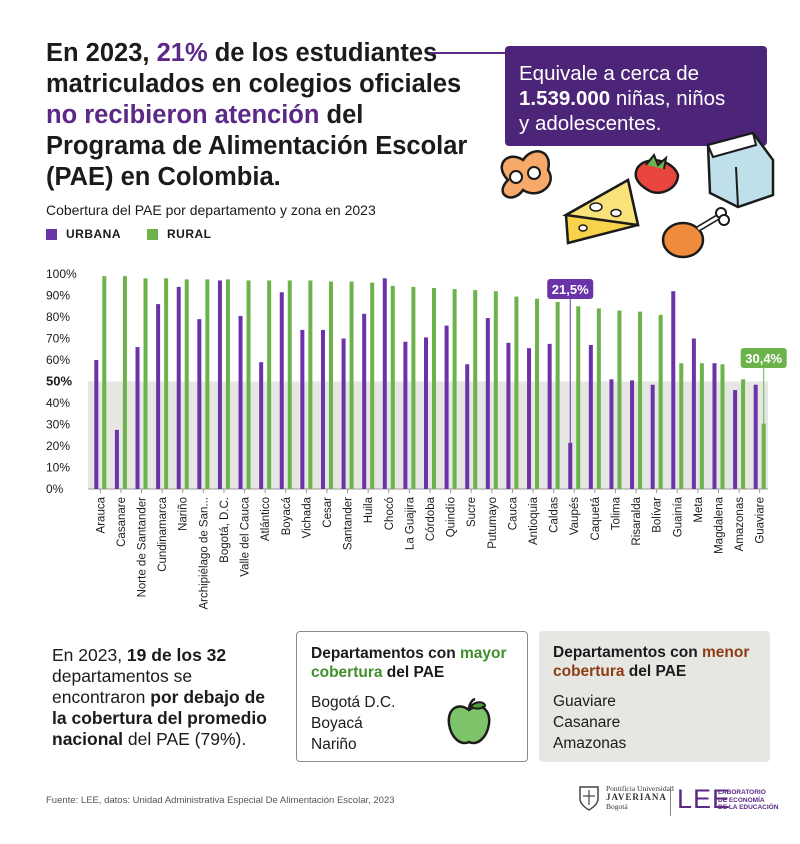 The height and width of the screenshot is (844, 800). Describe the element at coordinates (654, 722) in the screenshot. I see `low-coverage-list: Guaviare Casanare Amazonas` at that location.